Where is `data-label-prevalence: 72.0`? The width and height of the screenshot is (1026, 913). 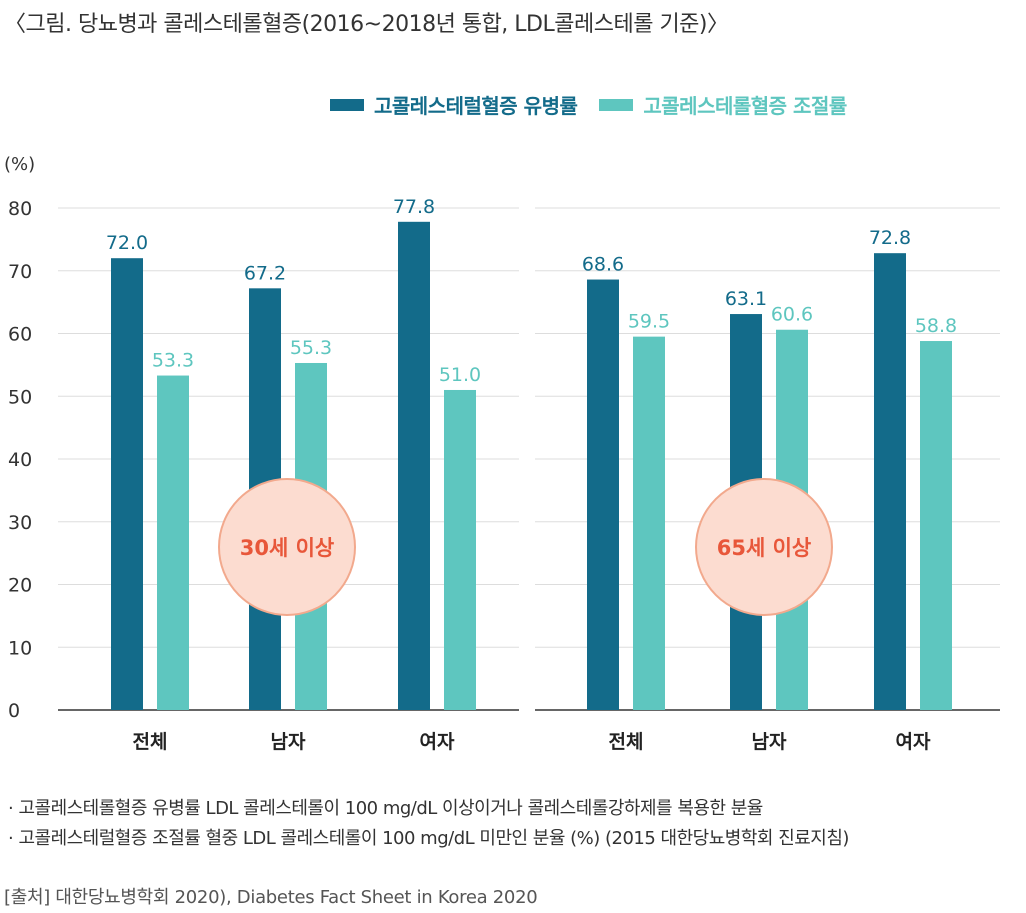 data-label-prevalence: 72.0 is located at coordinates (127, 243).